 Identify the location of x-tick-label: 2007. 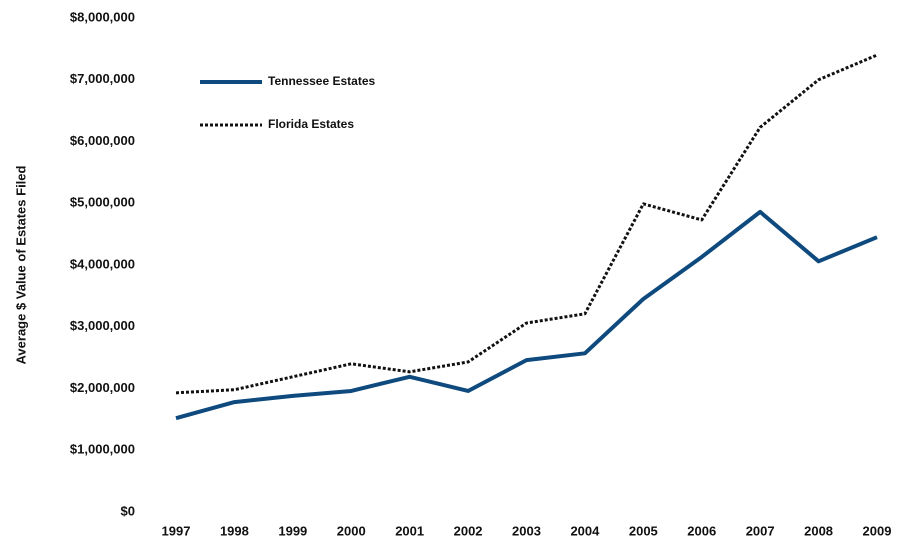
(760, 530).